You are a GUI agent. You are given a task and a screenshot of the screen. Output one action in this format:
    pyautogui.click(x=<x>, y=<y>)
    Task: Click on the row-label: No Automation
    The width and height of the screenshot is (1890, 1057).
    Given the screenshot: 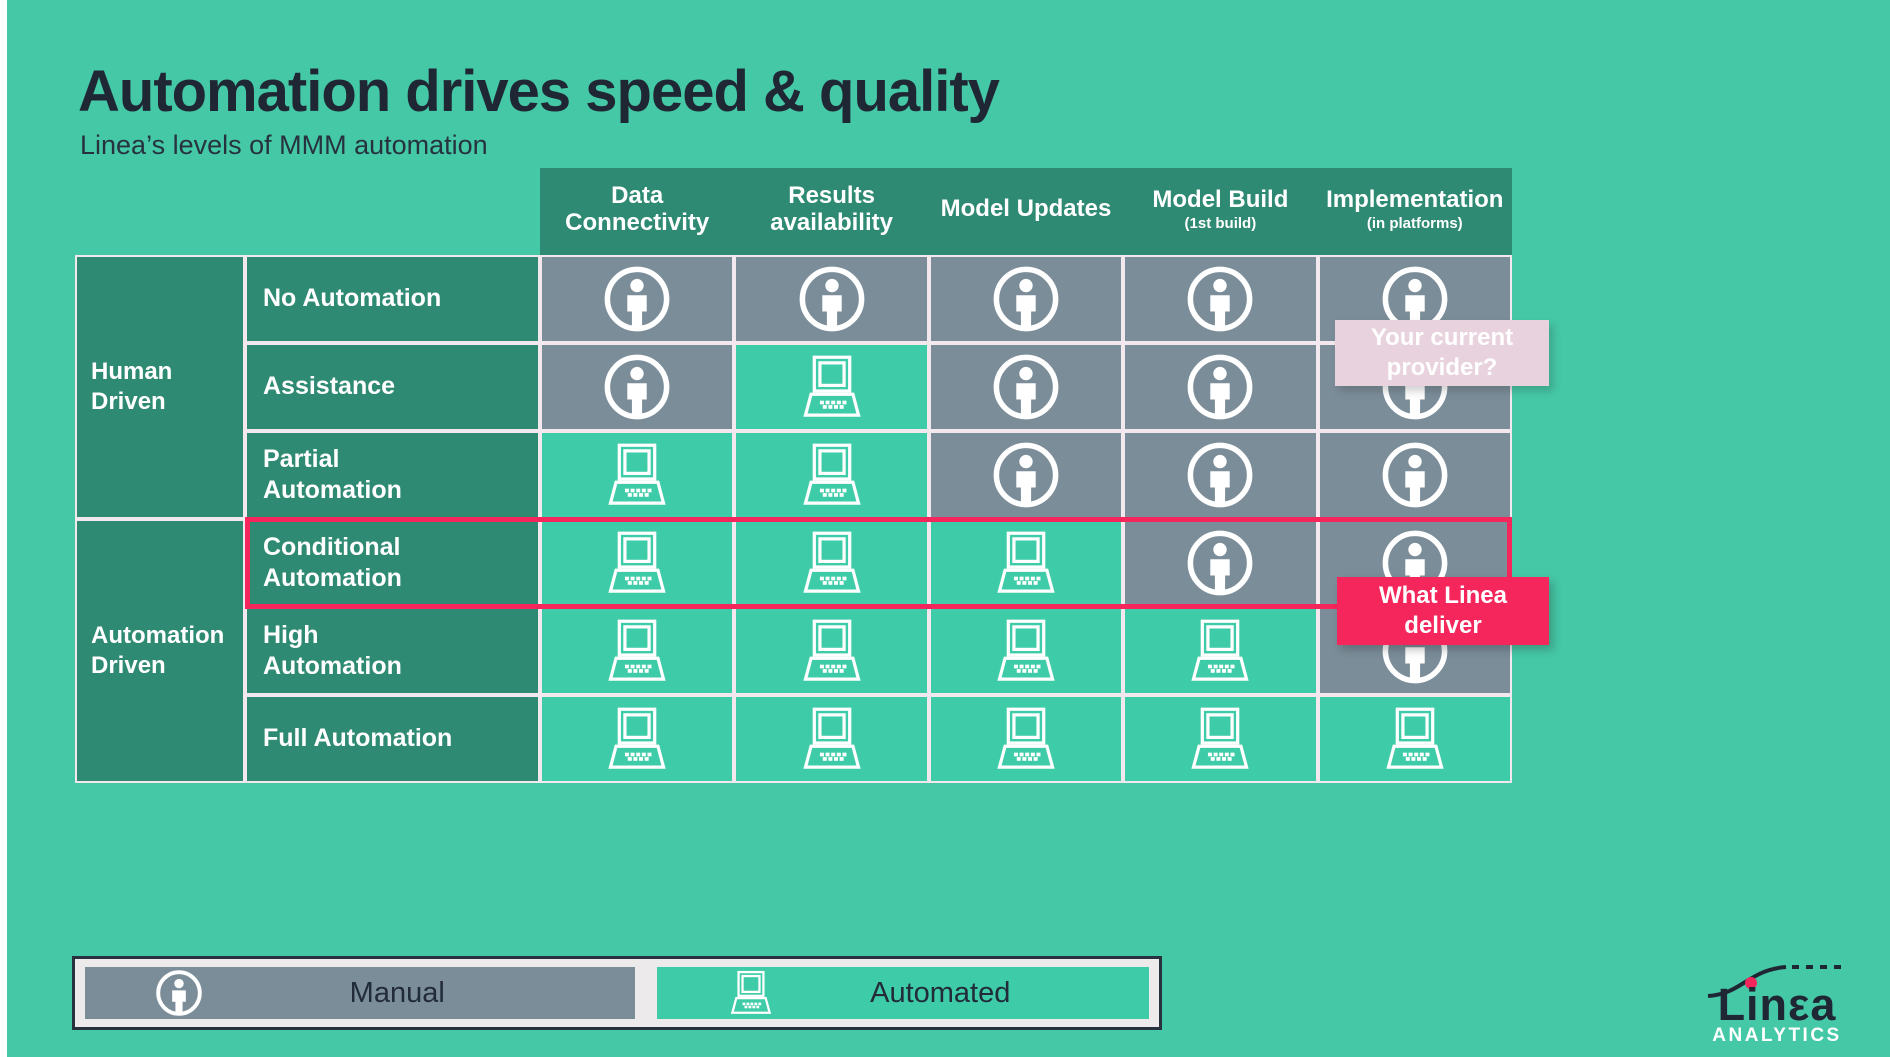 What is the action you would take?
    pyautogui.click(x=392, y=299)
    